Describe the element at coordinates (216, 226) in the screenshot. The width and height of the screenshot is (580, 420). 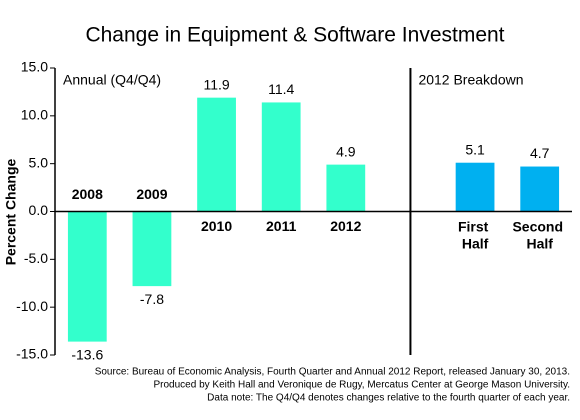
I see `x-tick-label: 2010` at that location.